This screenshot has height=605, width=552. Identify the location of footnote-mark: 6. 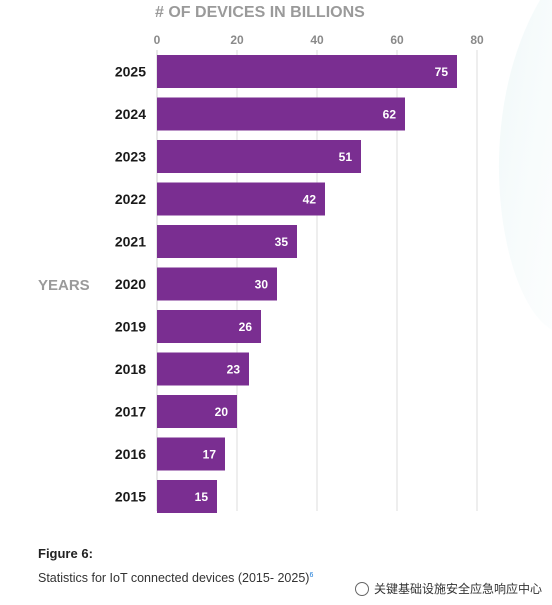
(311, 575).